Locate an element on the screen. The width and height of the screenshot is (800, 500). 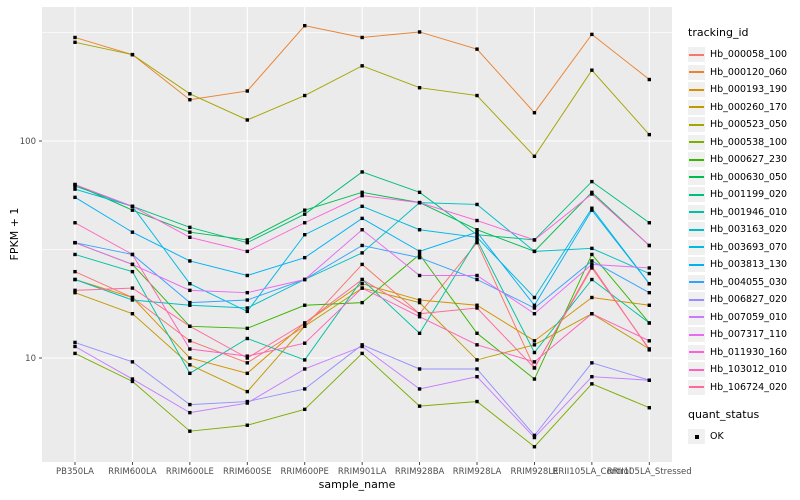
legend-item-label: OK is located at coordinates (717, 437).